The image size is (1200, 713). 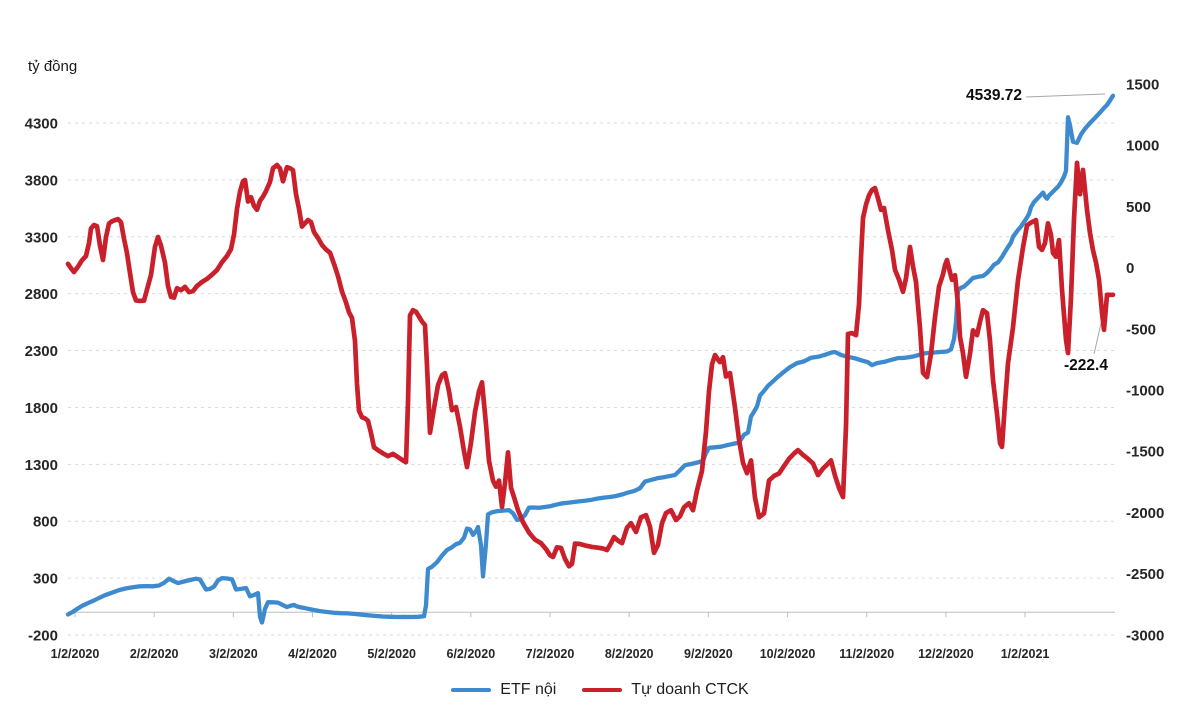 What do you see at coordinates (946, 654) in the screenshot?
I see `x-axis-tick-label: 12/2/2020` at bounding box center [946, 654].